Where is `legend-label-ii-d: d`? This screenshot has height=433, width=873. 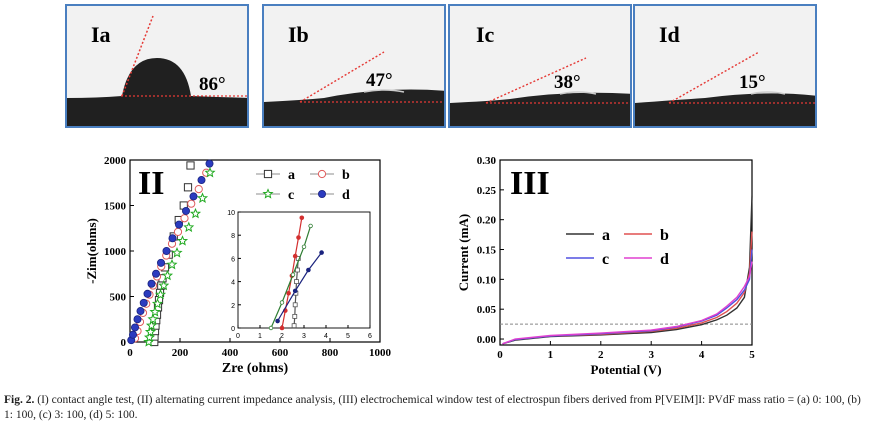
legend-label-ii-d: d is located at coordinates (346, 195).